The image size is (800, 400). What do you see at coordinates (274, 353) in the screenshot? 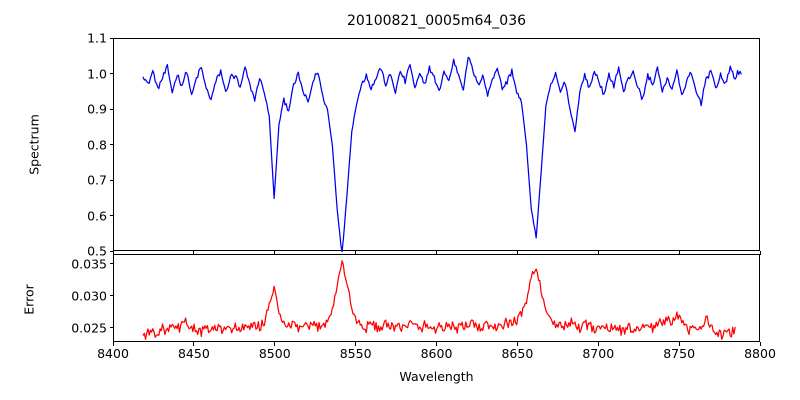
I see `x-tick-label: 8500` at bounding box center [274, 353].